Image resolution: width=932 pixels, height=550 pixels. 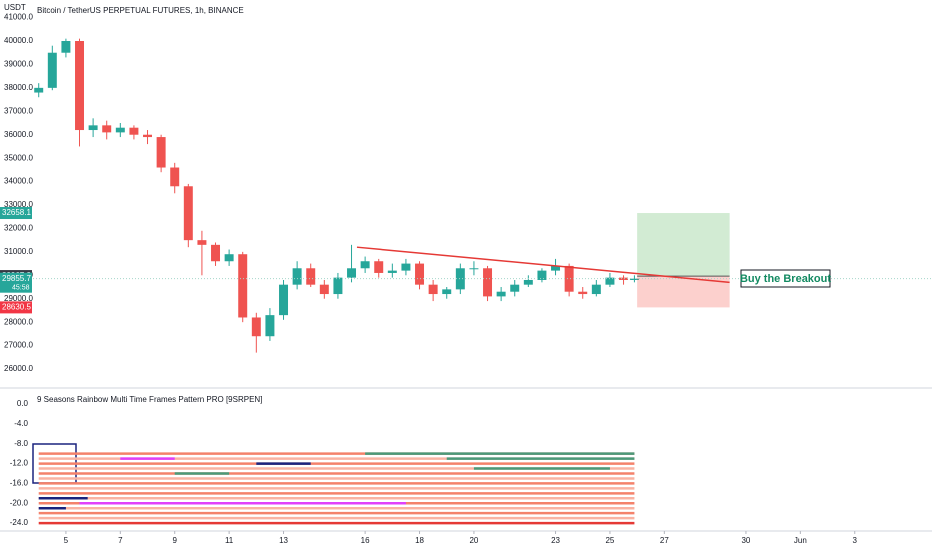 What do you see at coordinates (120, 540) in the screenshot?
I see `x-tick-label: 7` at bounding box center [120, 540].